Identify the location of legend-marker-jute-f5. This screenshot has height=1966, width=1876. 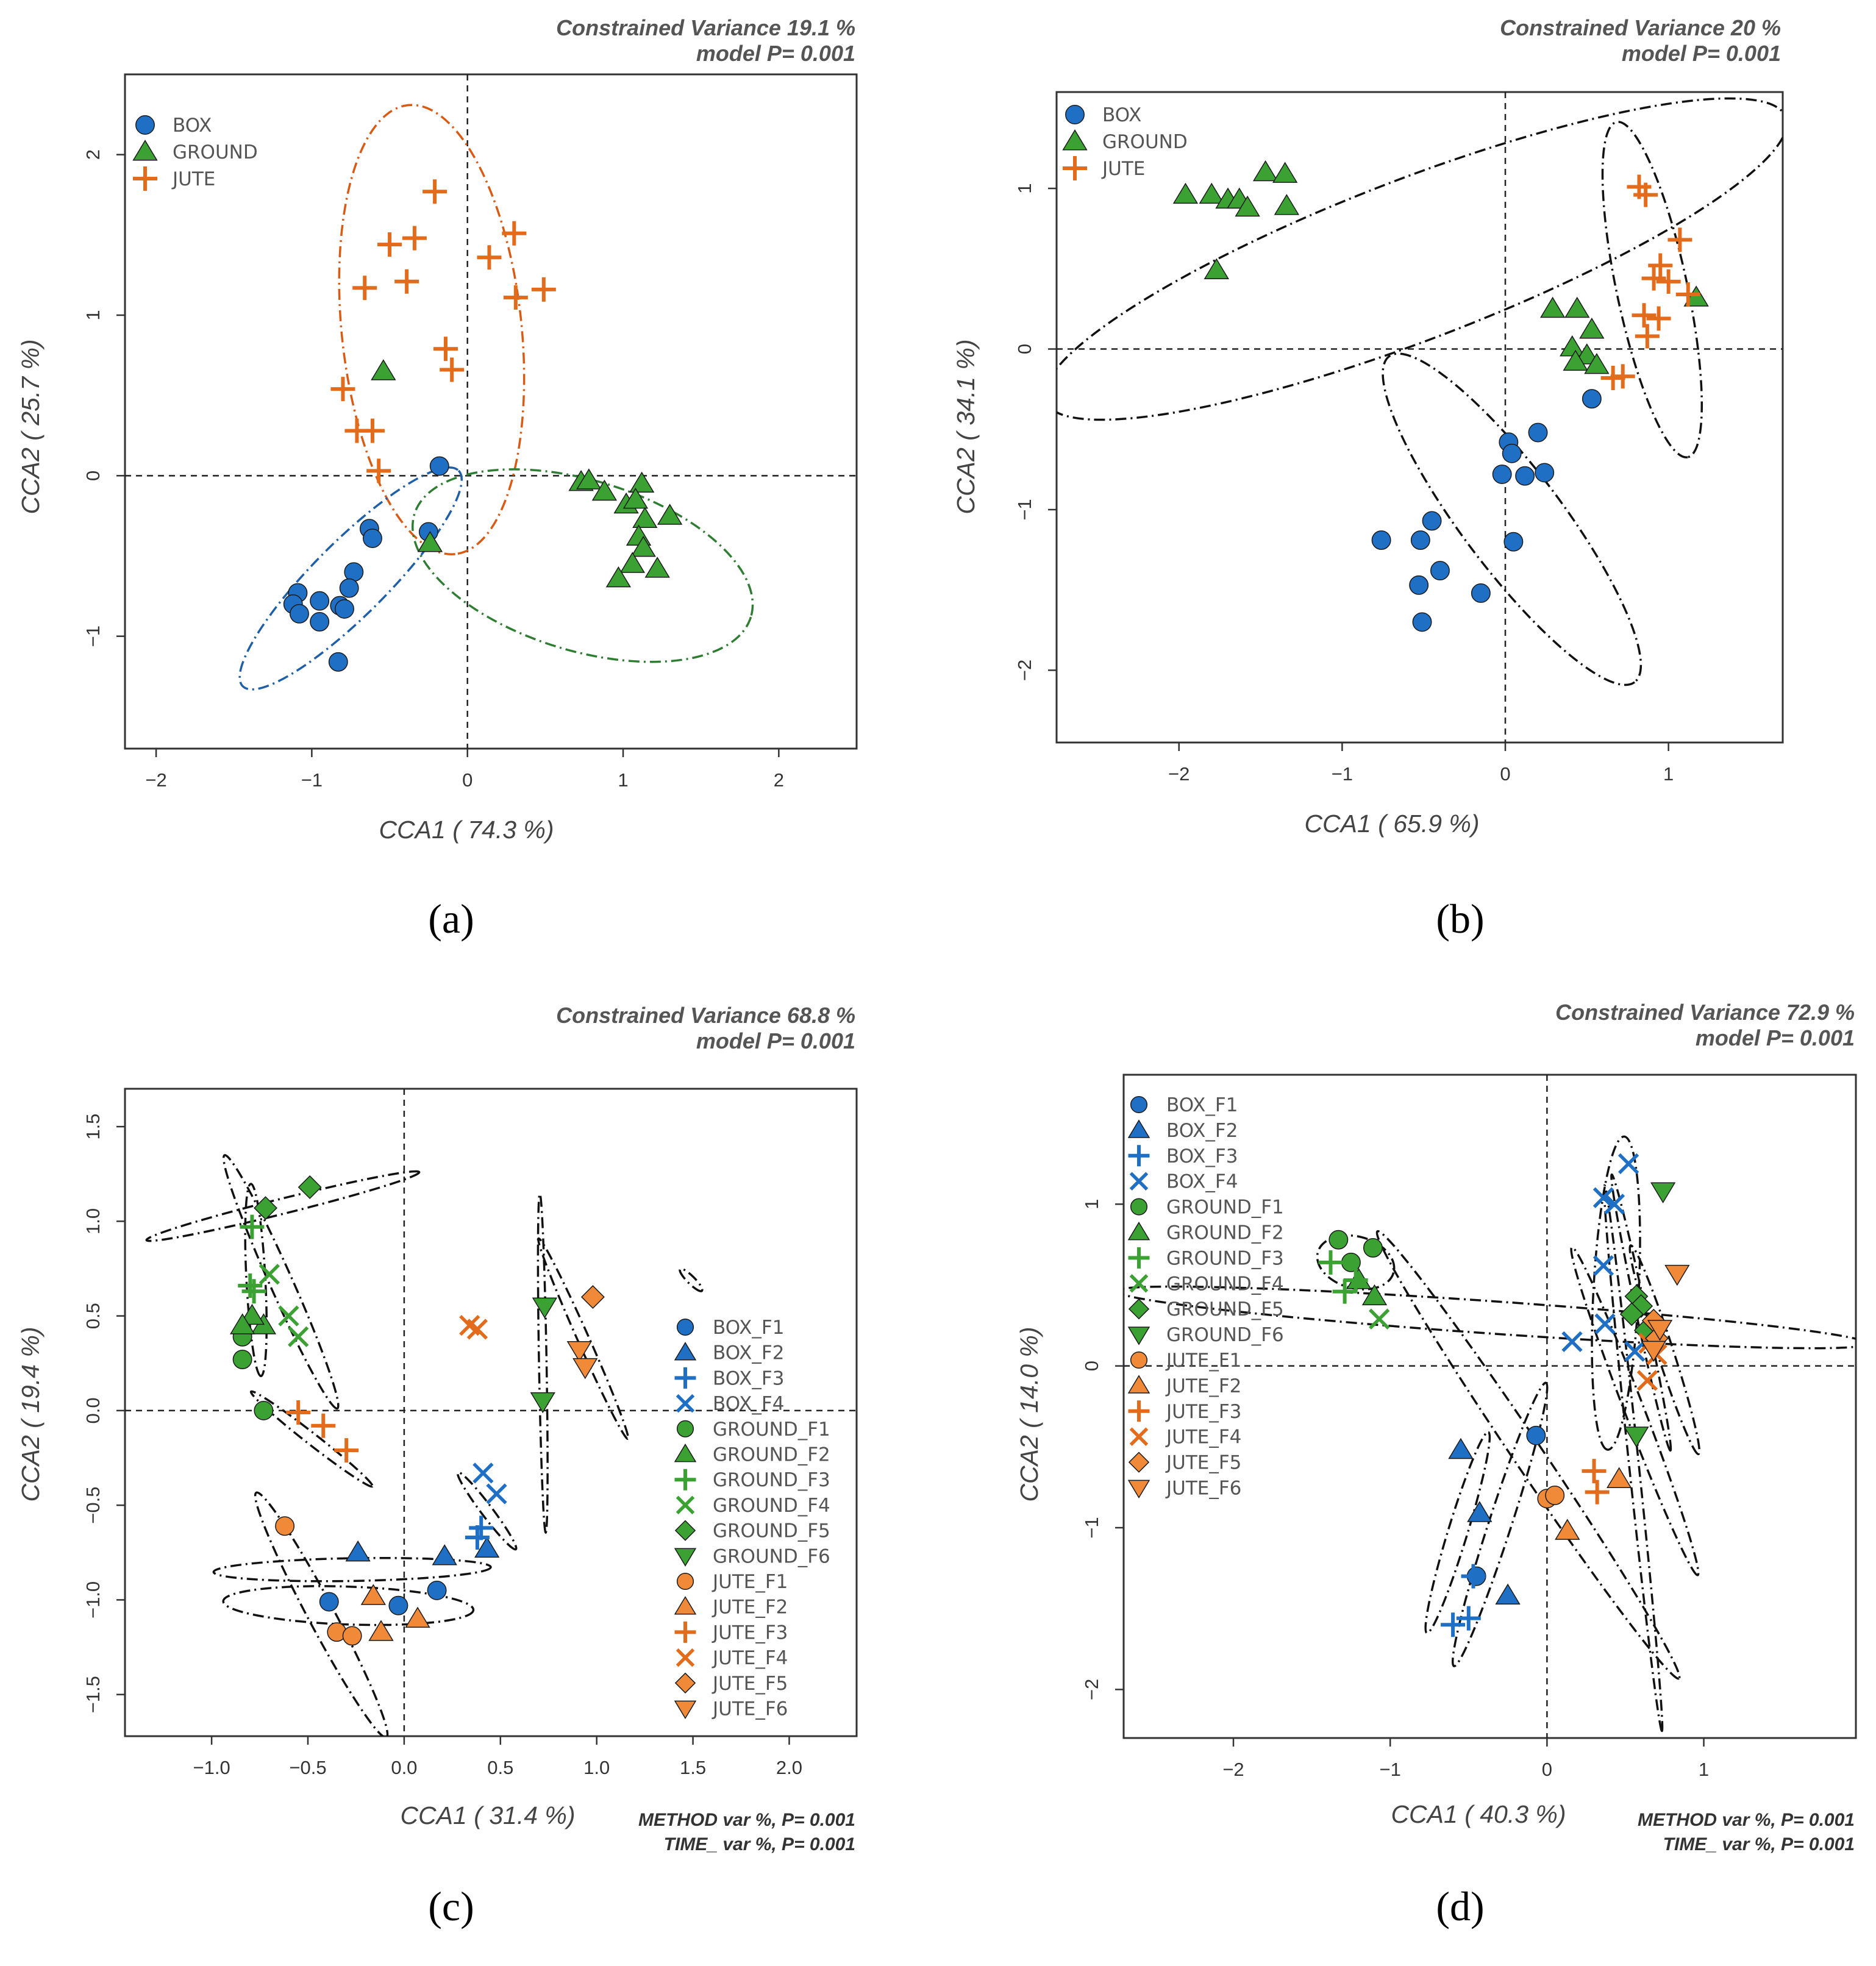
(685, 1683).